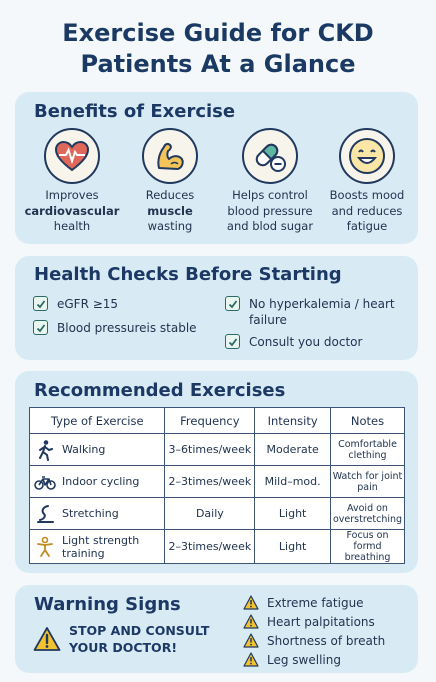  I want to click on check-item: Consult you doctor, so click(293, 342).